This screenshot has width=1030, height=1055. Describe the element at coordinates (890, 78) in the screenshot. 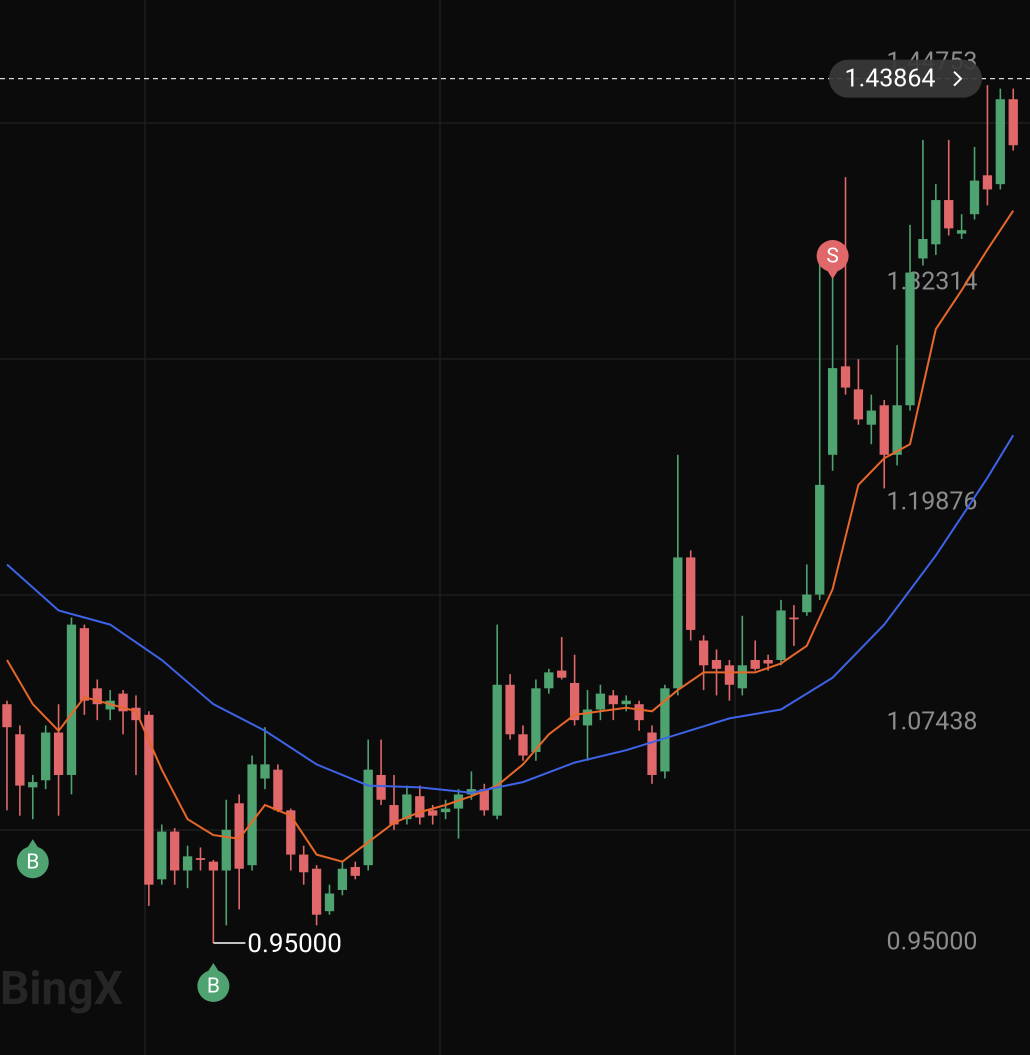

I see `last-price-label: 1.43864` at that location.